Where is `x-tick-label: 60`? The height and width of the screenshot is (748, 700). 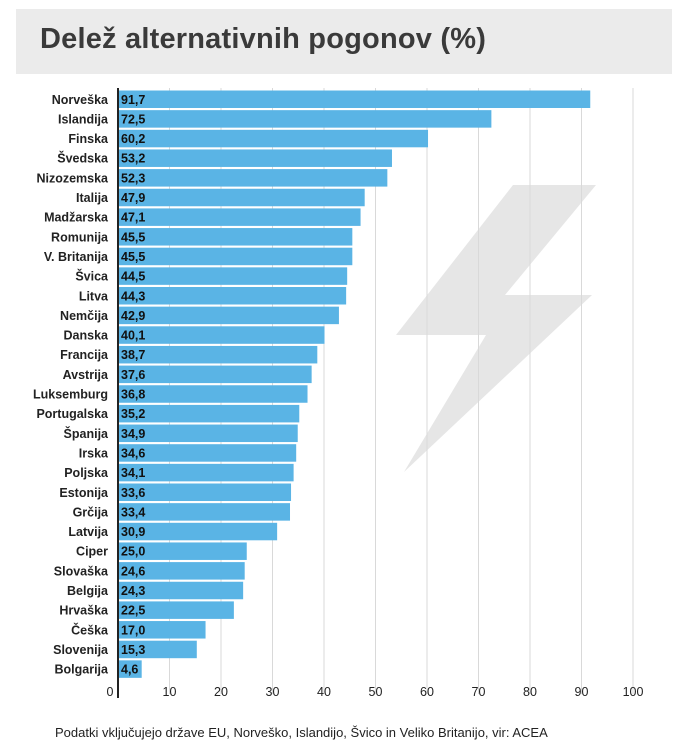
x-tick-label: 60 is located at coordinates (427, 692).